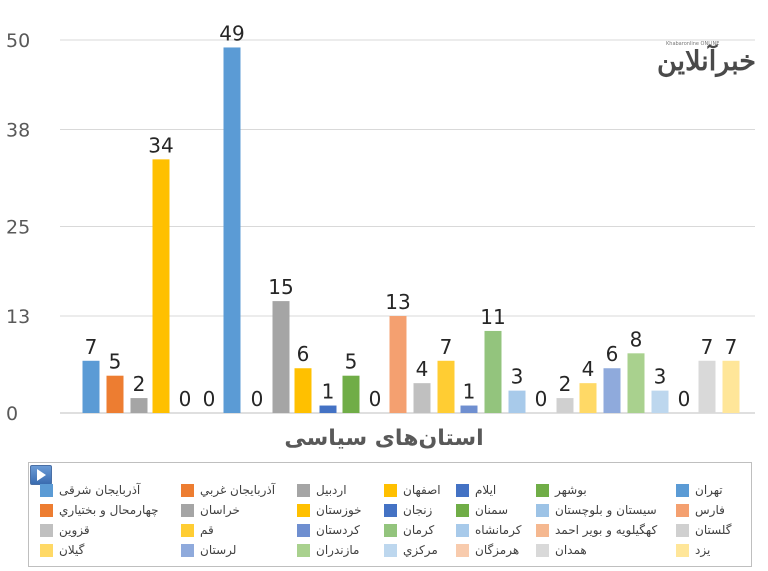 The height and width of the screenshot is (571, 768). Describe the element at coordinates (709, 490) in the screenshot. I see `legend-label: تهران` at that location.